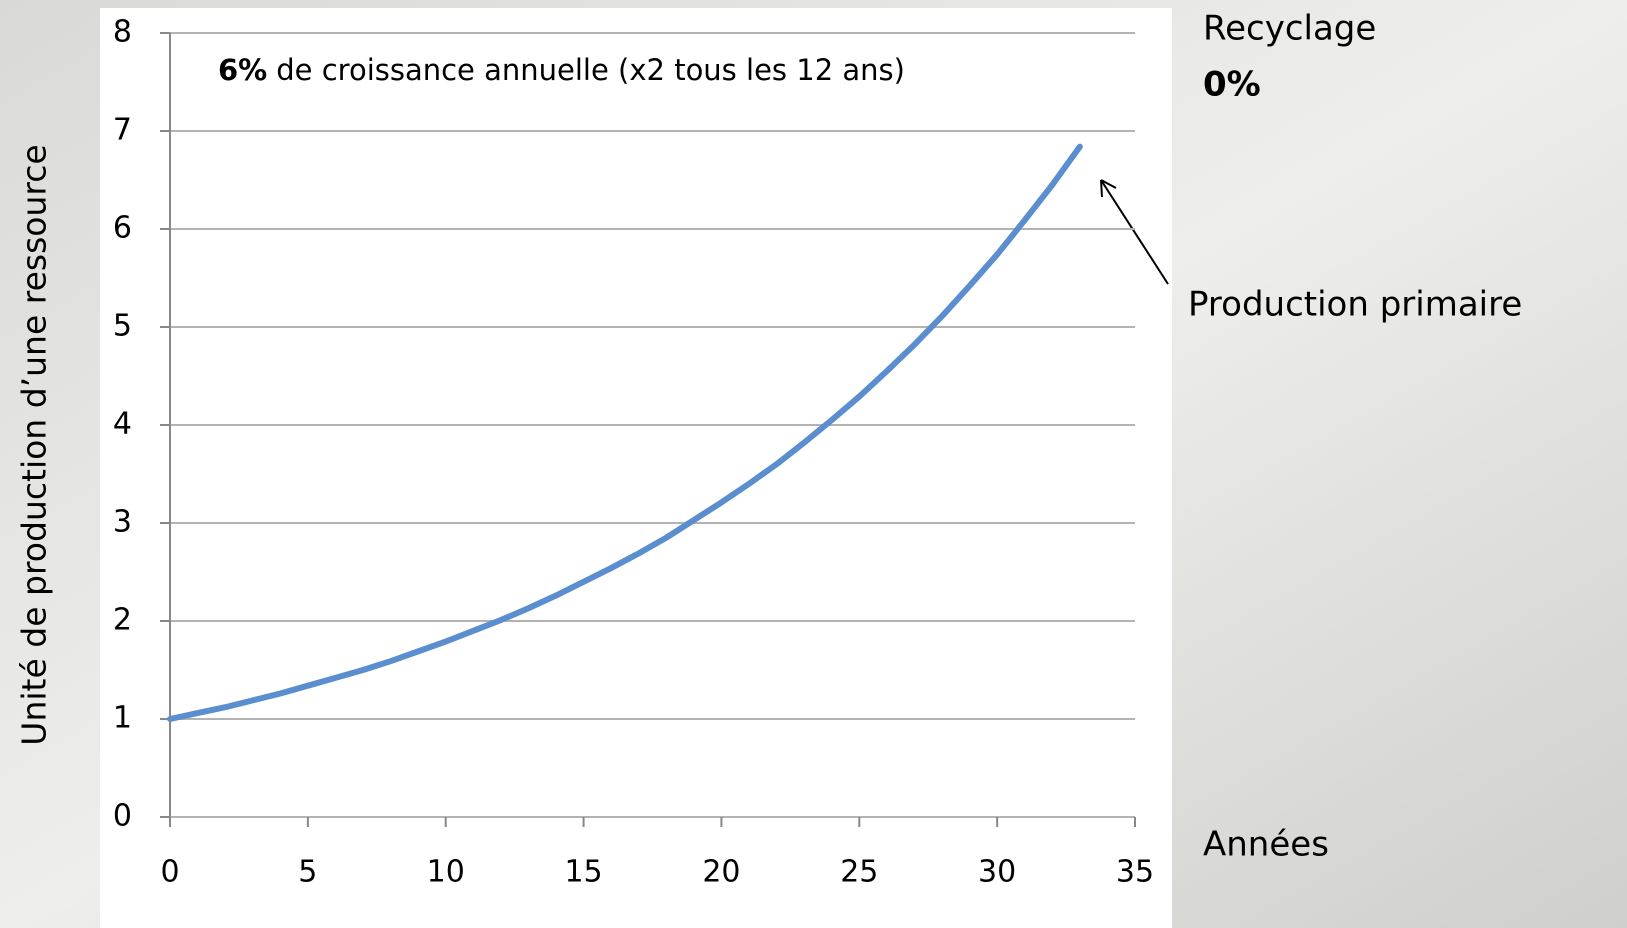  Describe the element at coordinates (446, 872) in the screenshot. I see `x-tick-label: 10` at that location.